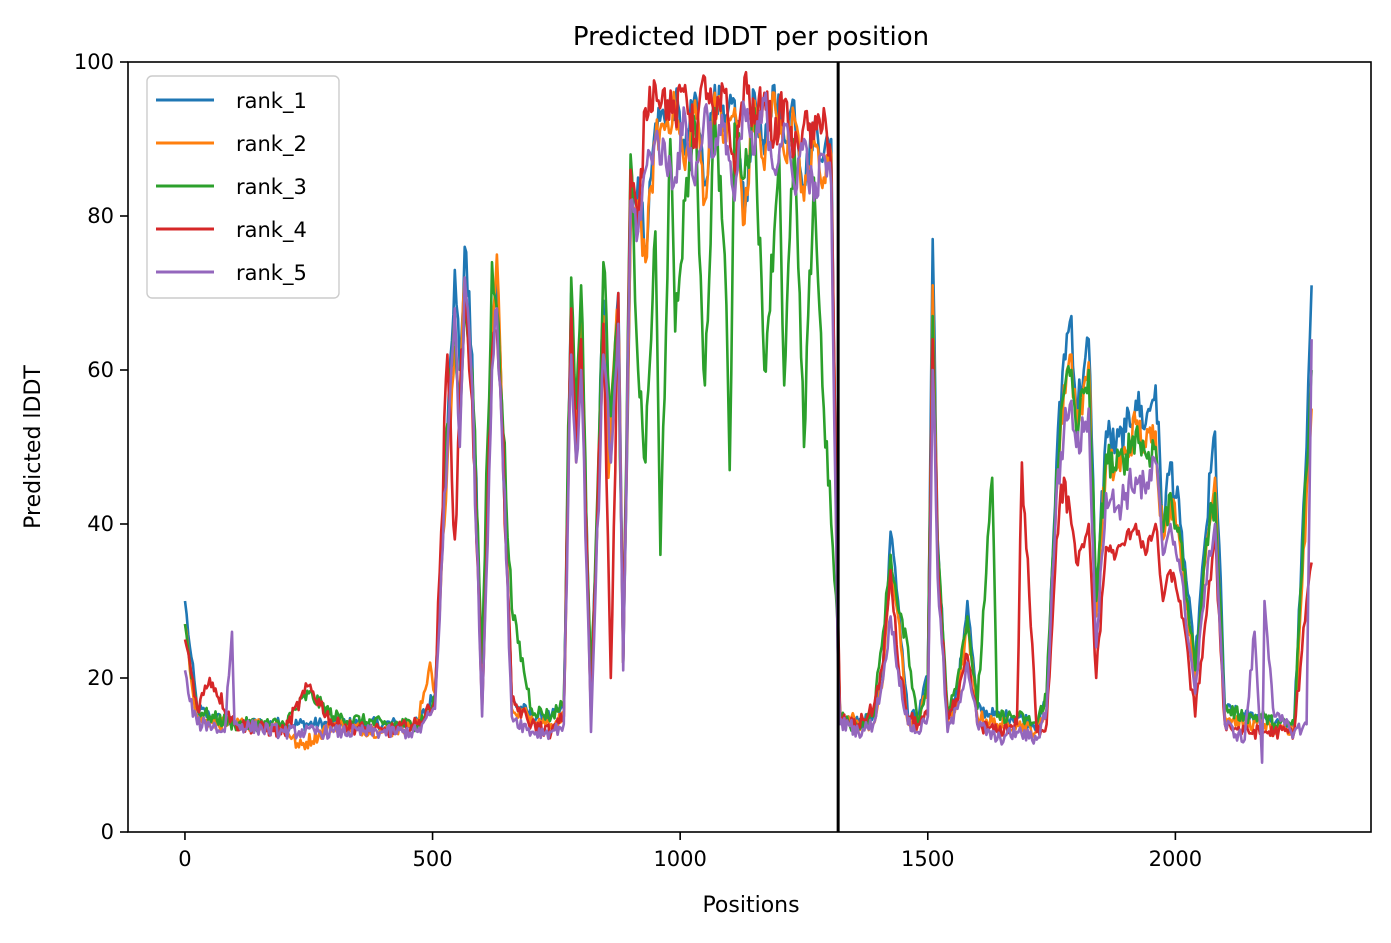  What do you see at coordinates (271, 230) in the screenshot?
I see `legend-label-rank_4: rank_4` at bounding box center [271, 230].